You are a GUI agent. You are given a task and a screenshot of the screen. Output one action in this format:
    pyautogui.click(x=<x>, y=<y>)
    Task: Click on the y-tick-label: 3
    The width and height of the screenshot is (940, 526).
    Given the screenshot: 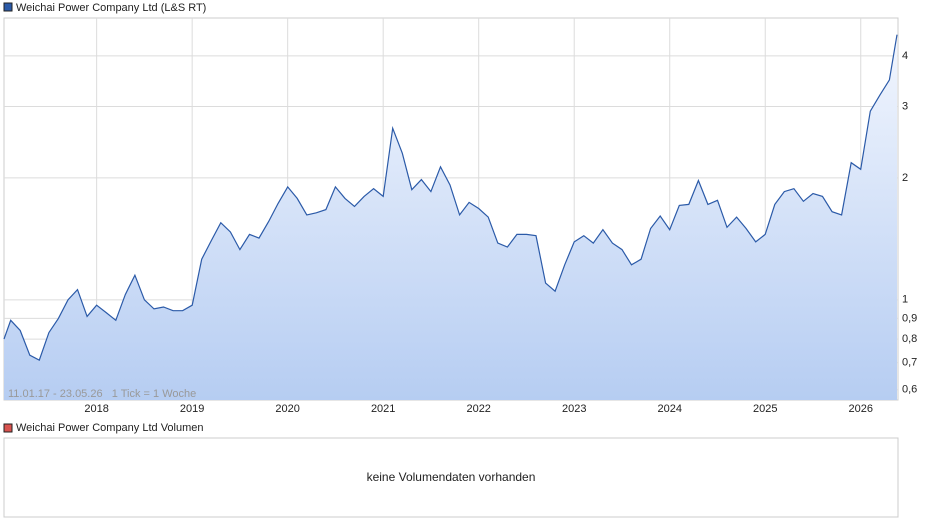 What is the action you would take?
    pyautogui.click(x=905, y=106)
    